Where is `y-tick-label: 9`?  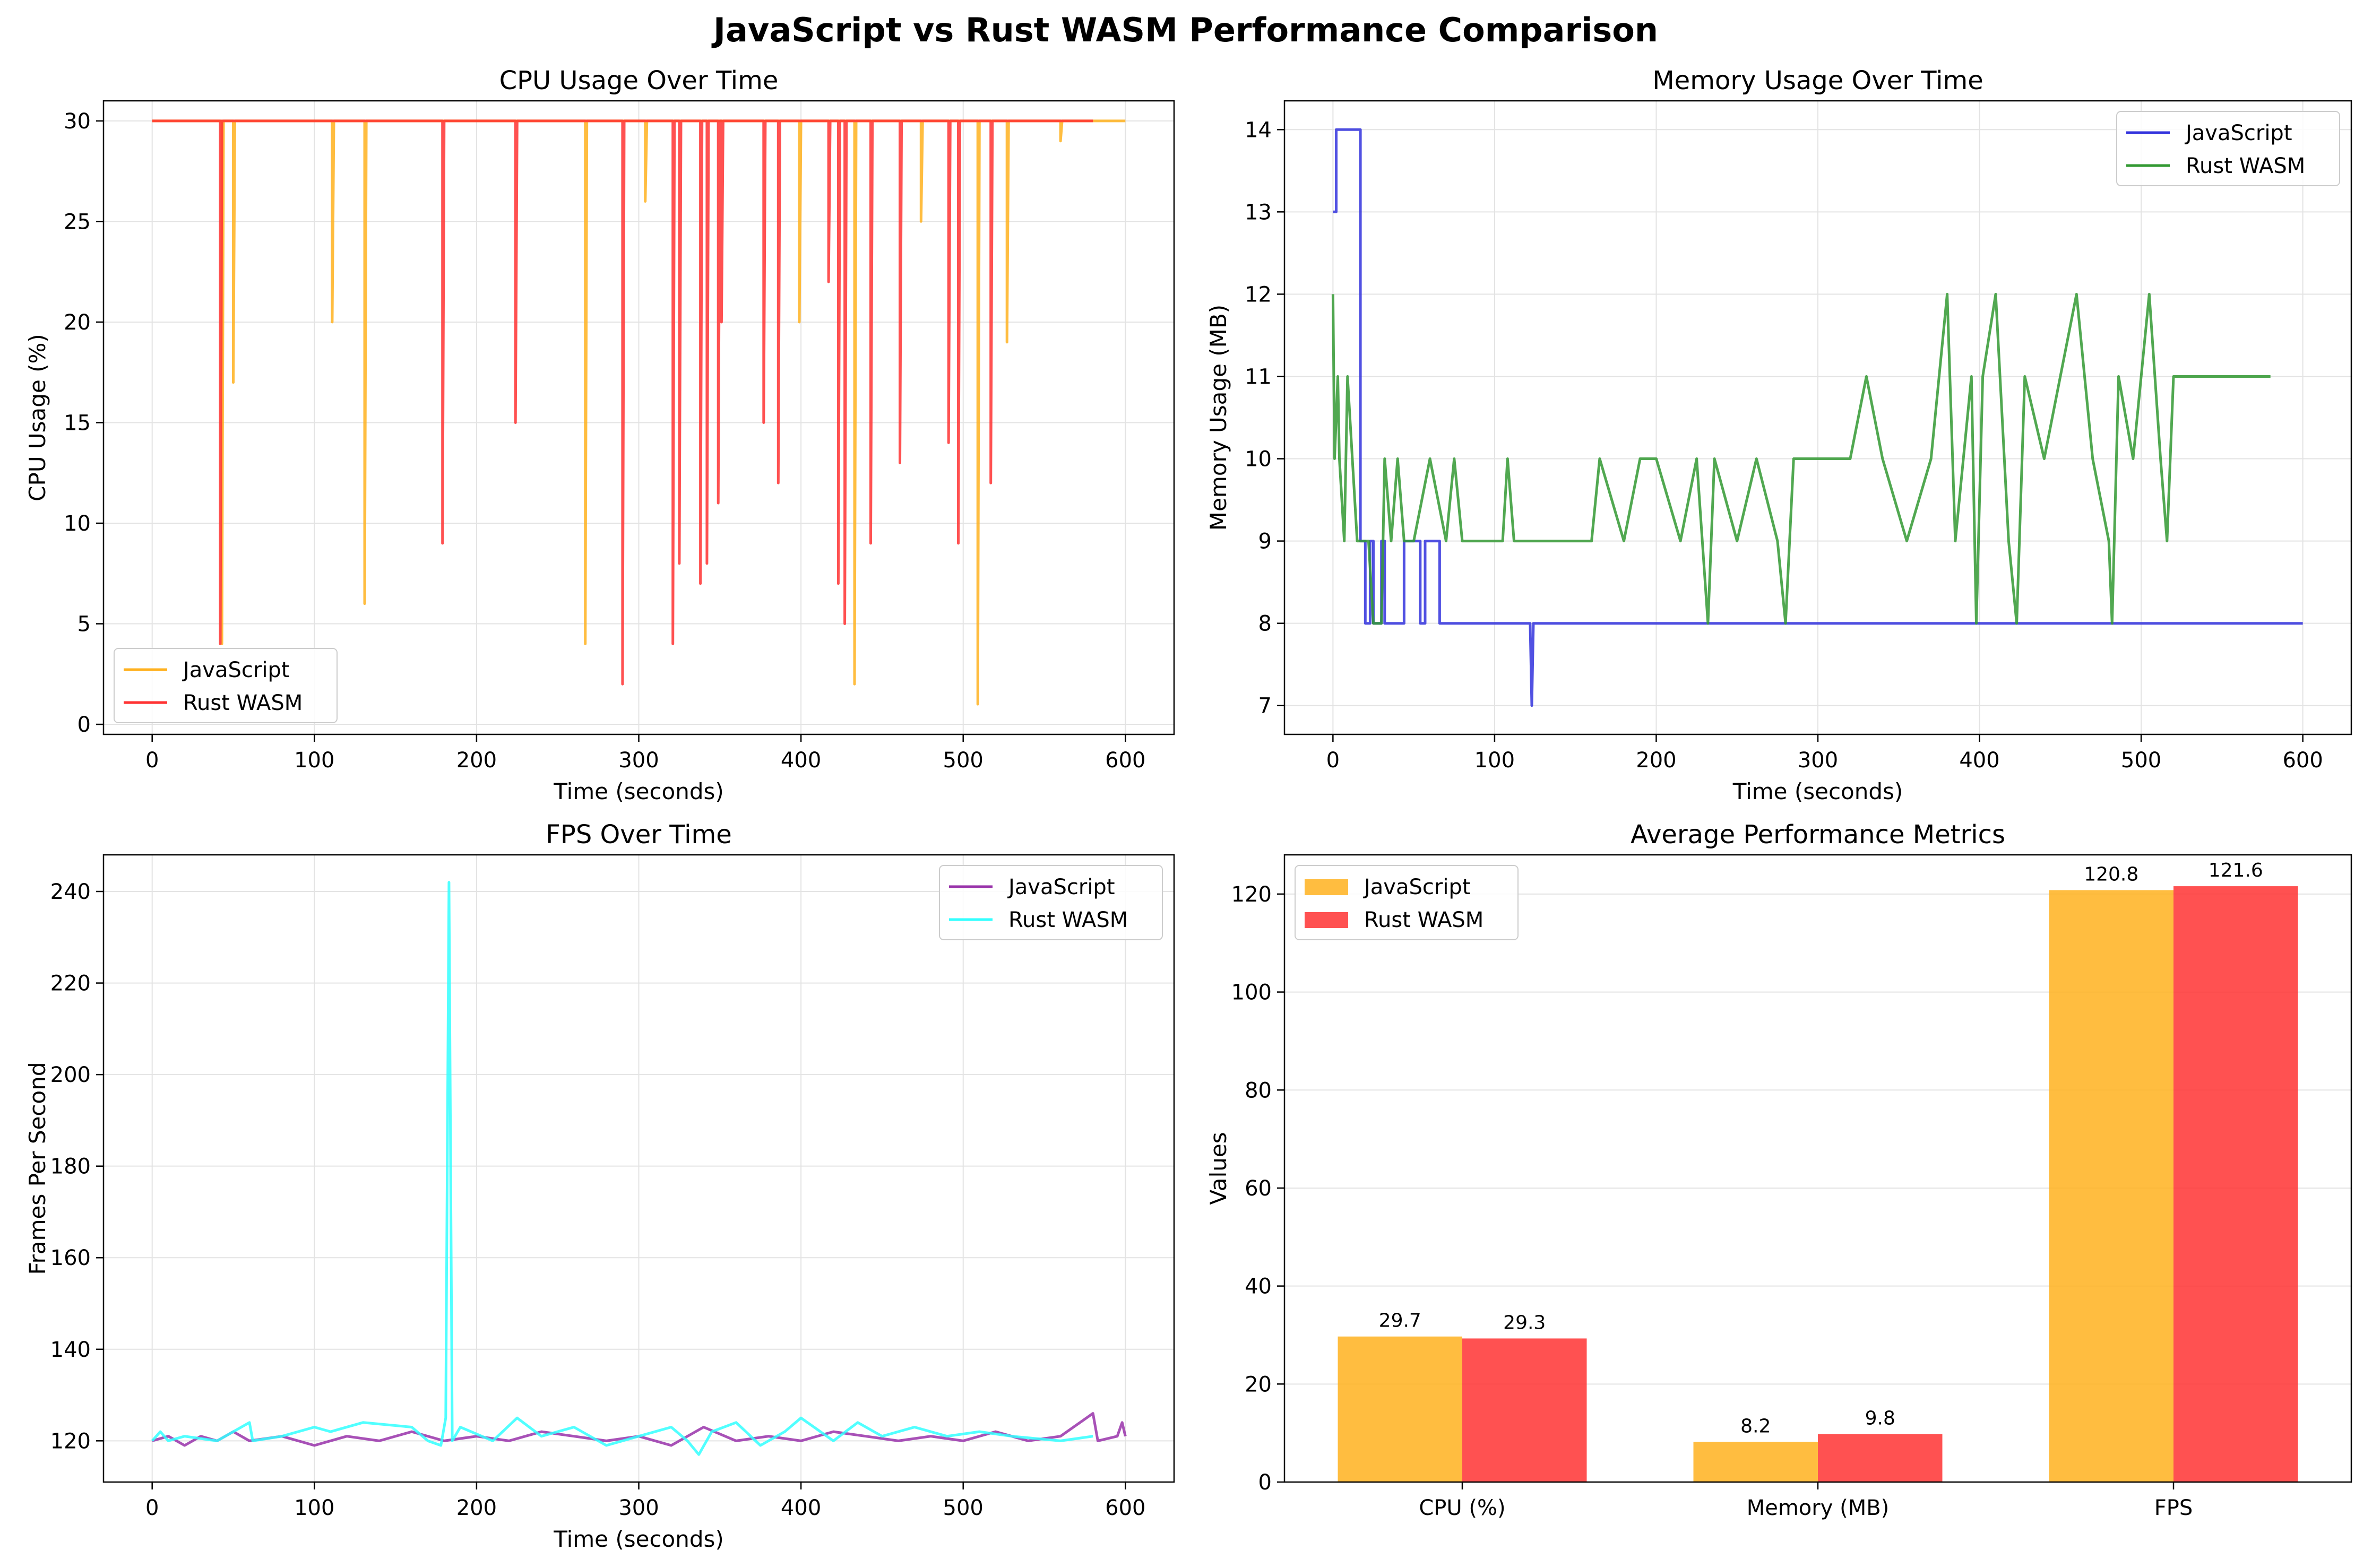
y-tick-label: 9 is located at coordinates (1265, 542).